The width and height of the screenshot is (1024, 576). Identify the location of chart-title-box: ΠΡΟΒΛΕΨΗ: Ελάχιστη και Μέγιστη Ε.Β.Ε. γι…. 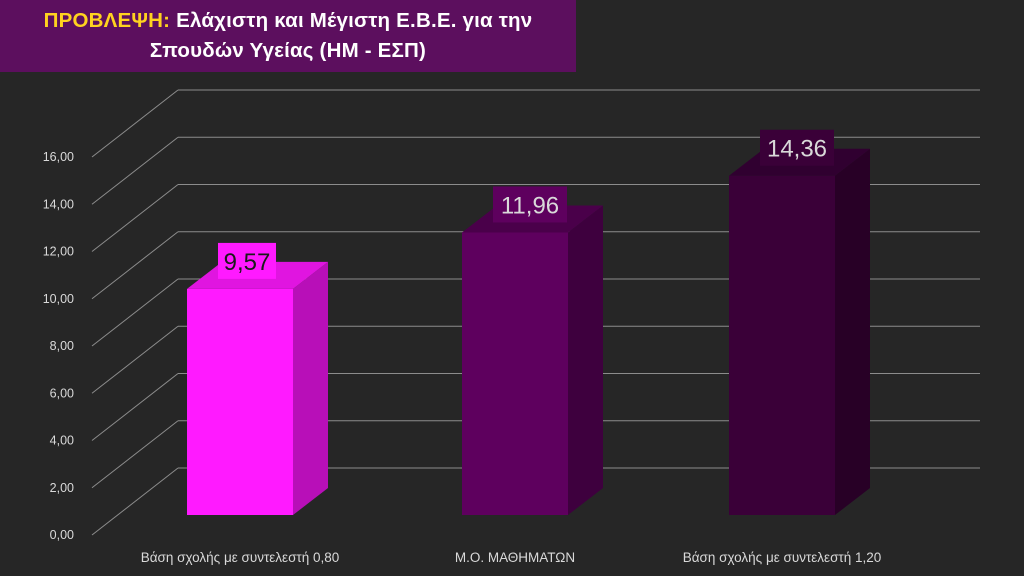
(288, 36).